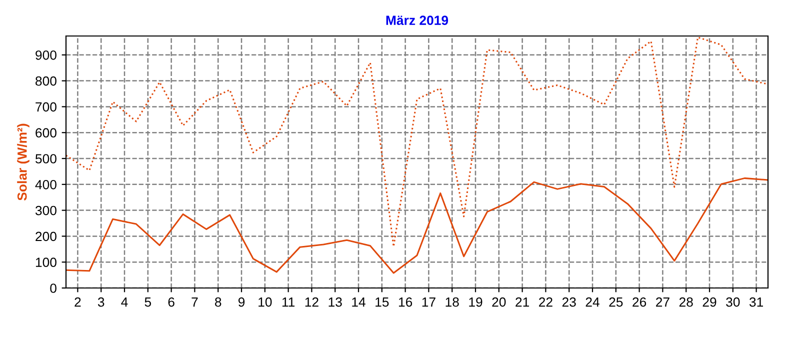  I want to click on x-tick-label: 16, so click(405, 302).